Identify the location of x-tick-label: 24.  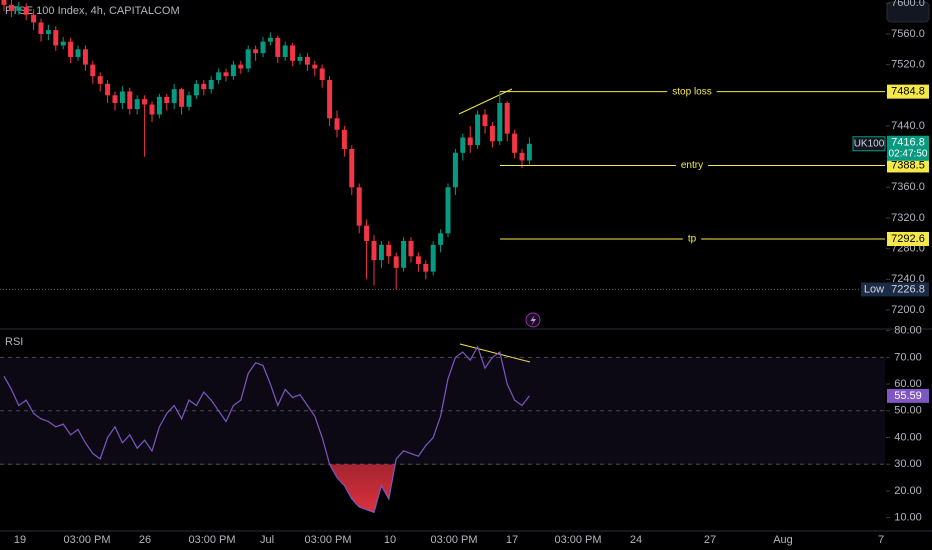
(636, 540).